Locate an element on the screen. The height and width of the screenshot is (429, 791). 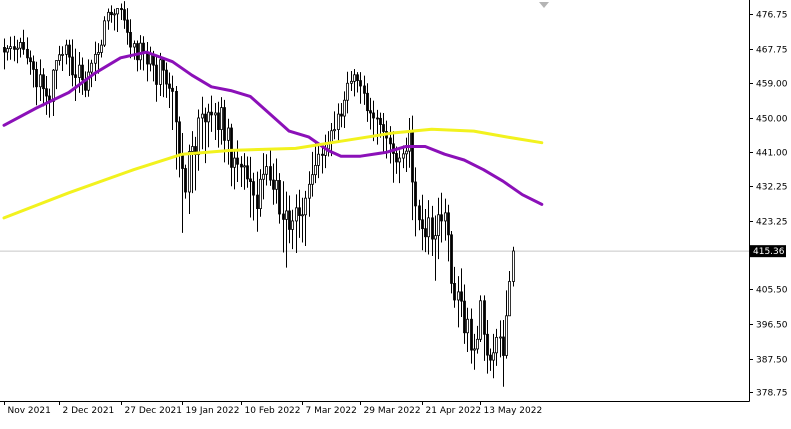
x-tick-label: 21 Apr 2022 is located at coordinates (454, 411).